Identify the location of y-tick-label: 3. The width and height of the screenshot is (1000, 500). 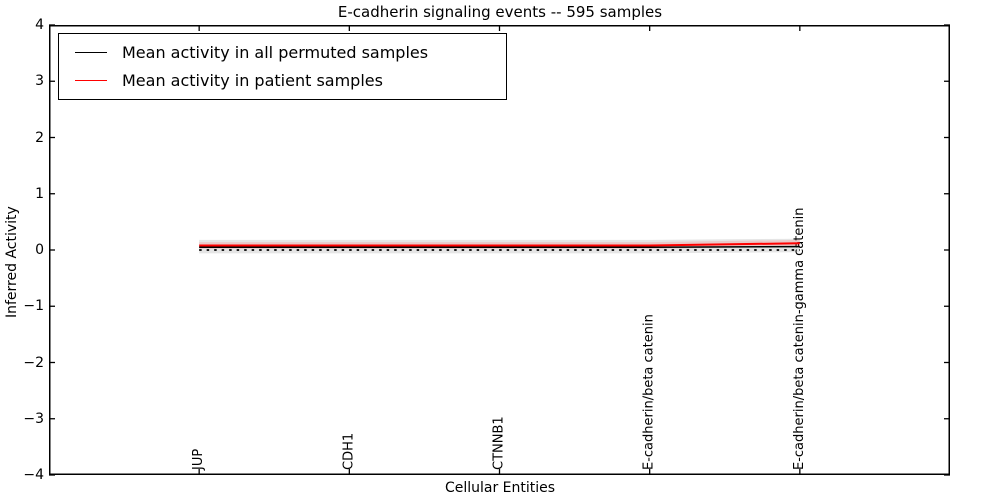
(39, 81).